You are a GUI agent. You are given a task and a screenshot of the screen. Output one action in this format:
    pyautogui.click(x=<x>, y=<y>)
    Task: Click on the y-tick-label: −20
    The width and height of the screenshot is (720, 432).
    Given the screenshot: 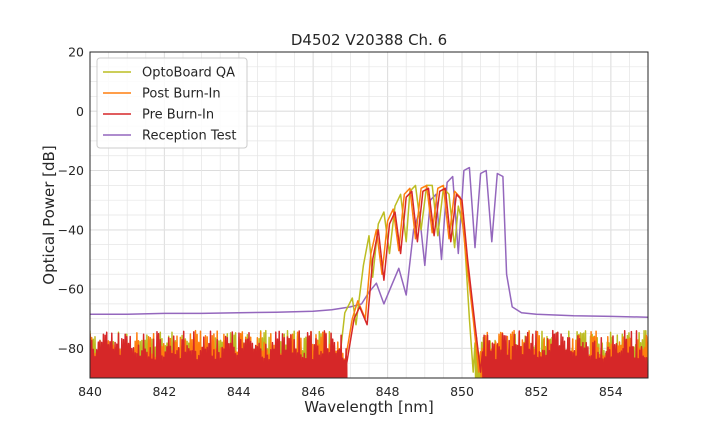 What is the action you would take?
    pyautogui.click(x=71, y=170)
    